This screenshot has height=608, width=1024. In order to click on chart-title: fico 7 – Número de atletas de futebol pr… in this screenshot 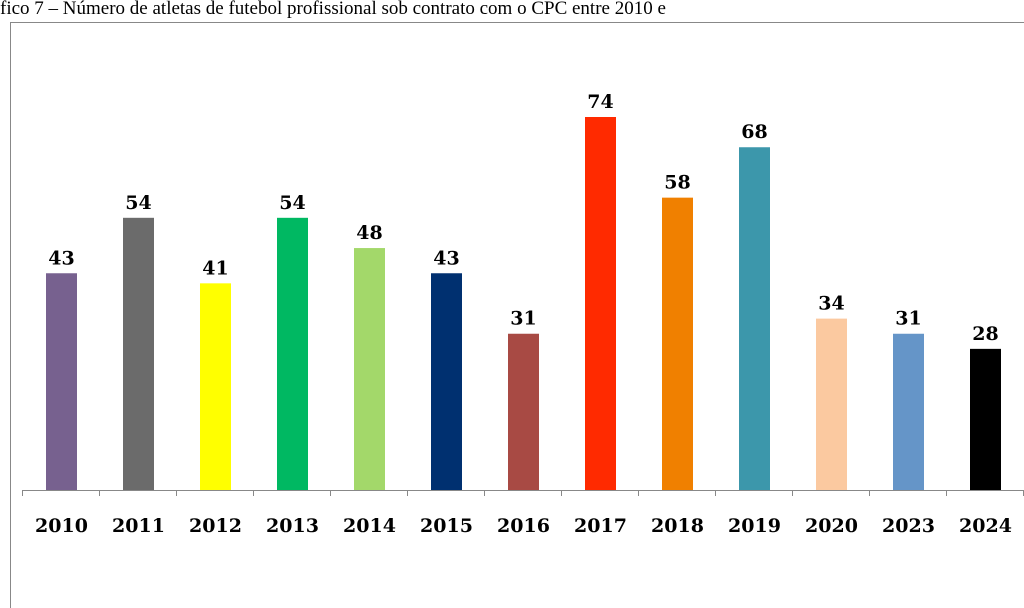, I will do `click(333, 9)`.